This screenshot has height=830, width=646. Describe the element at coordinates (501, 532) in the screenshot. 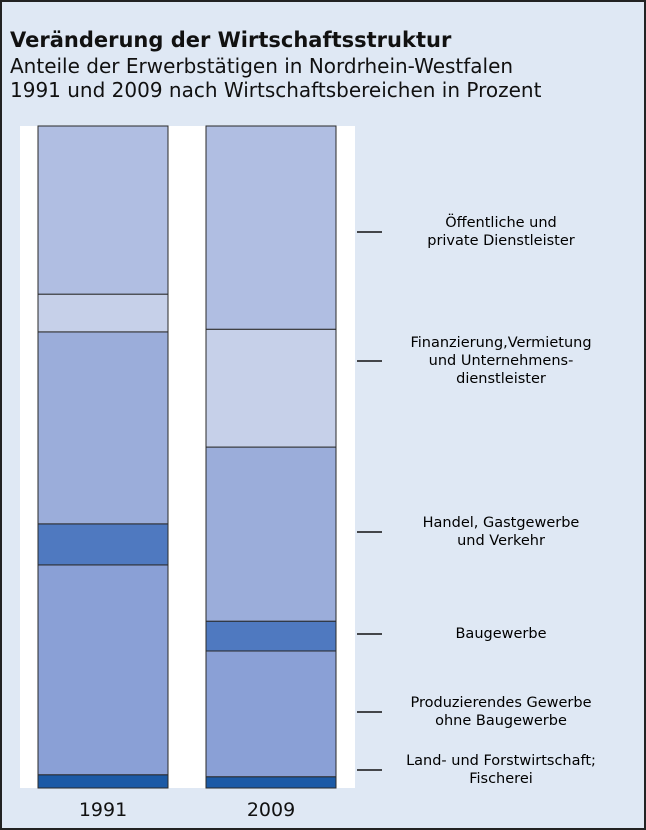

I see `legend-label: Handel, Gastgewerbe und Verkehr` at that location.